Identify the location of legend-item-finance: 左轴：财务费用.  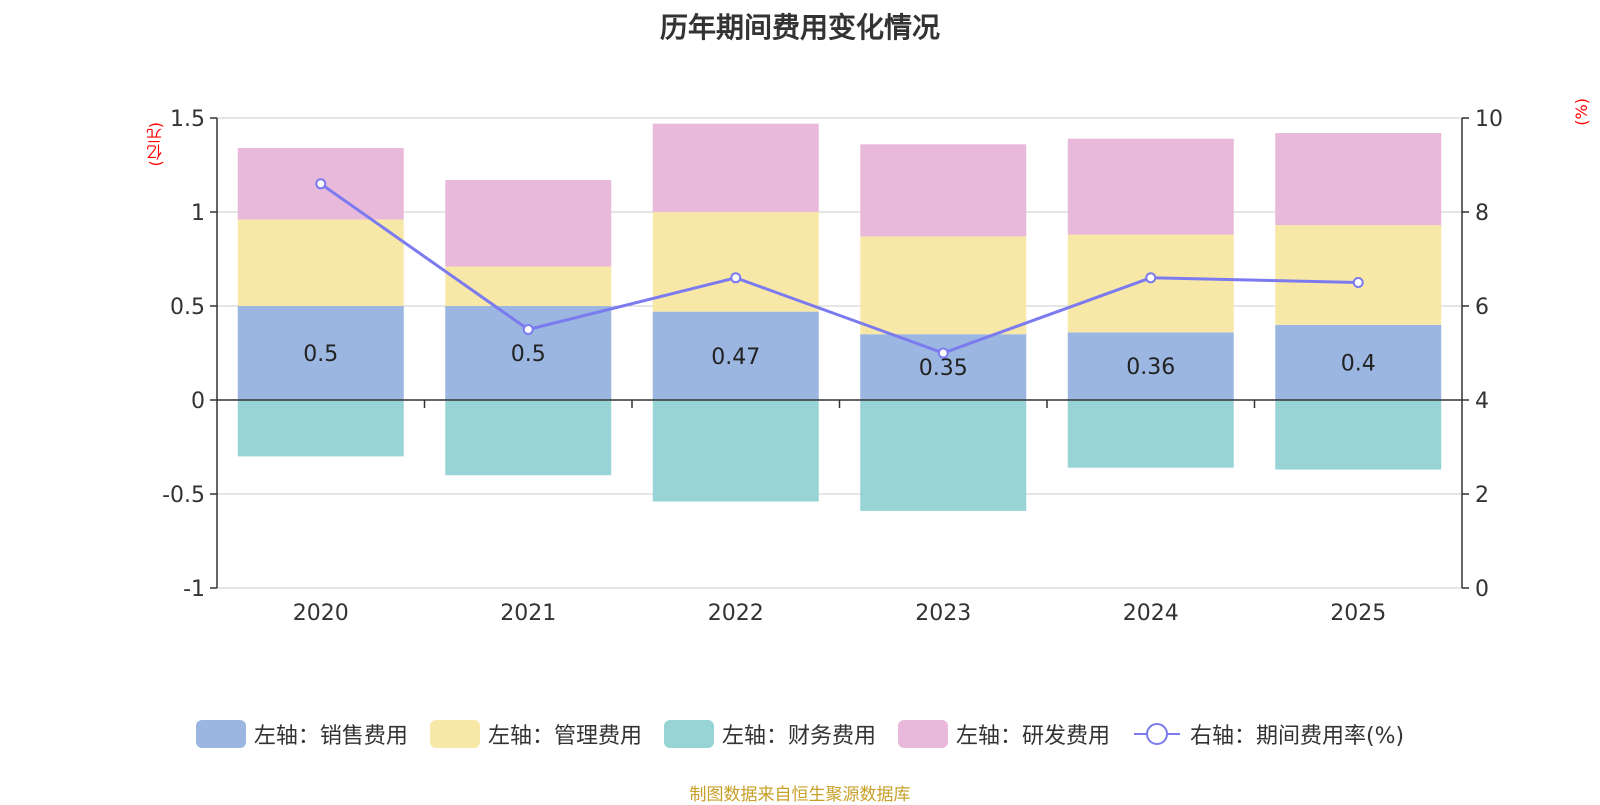
(769, 734).